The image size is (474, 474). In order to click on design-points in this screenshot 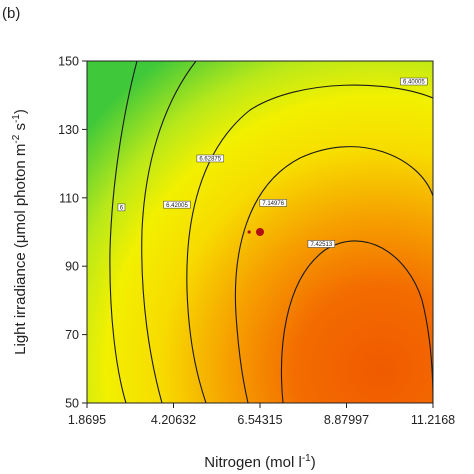, I will do `click(255, 232)`.